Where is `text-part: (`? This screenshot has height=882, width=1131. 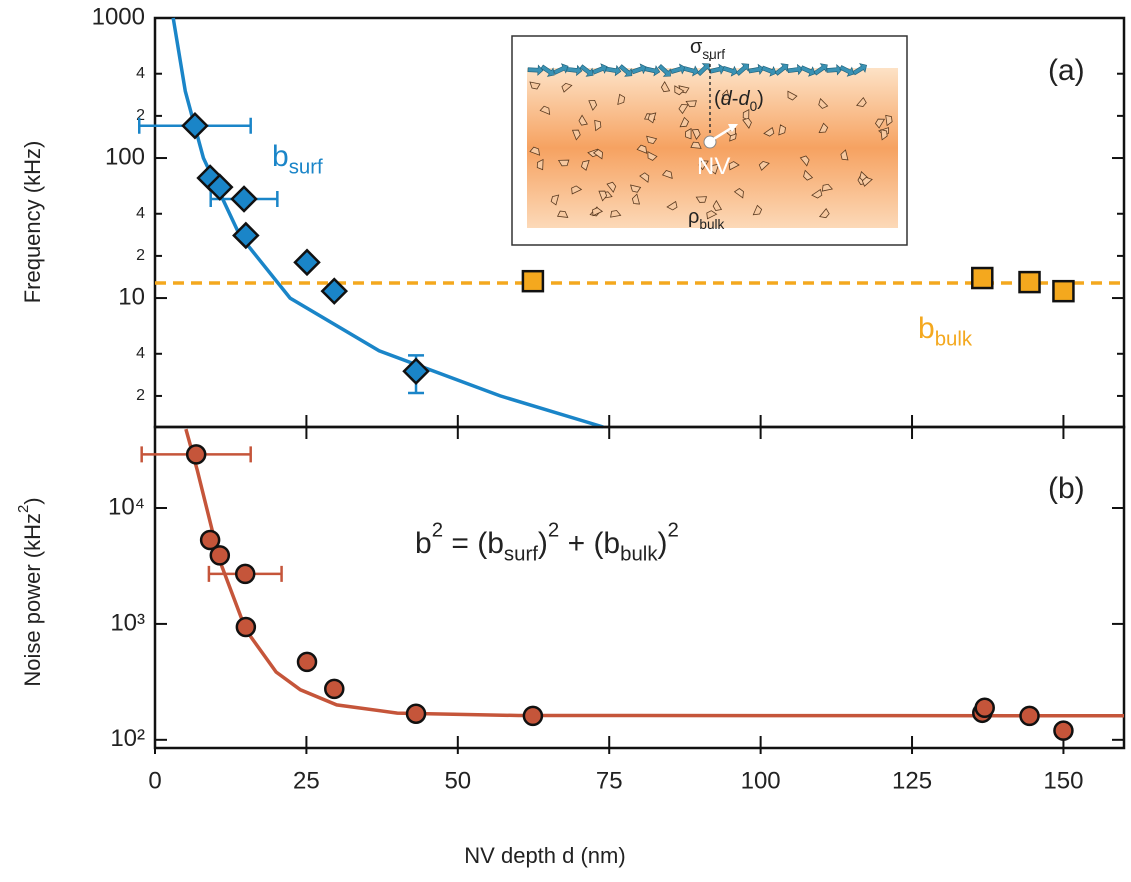 text-part: ( is located at coordinates (717, 99).